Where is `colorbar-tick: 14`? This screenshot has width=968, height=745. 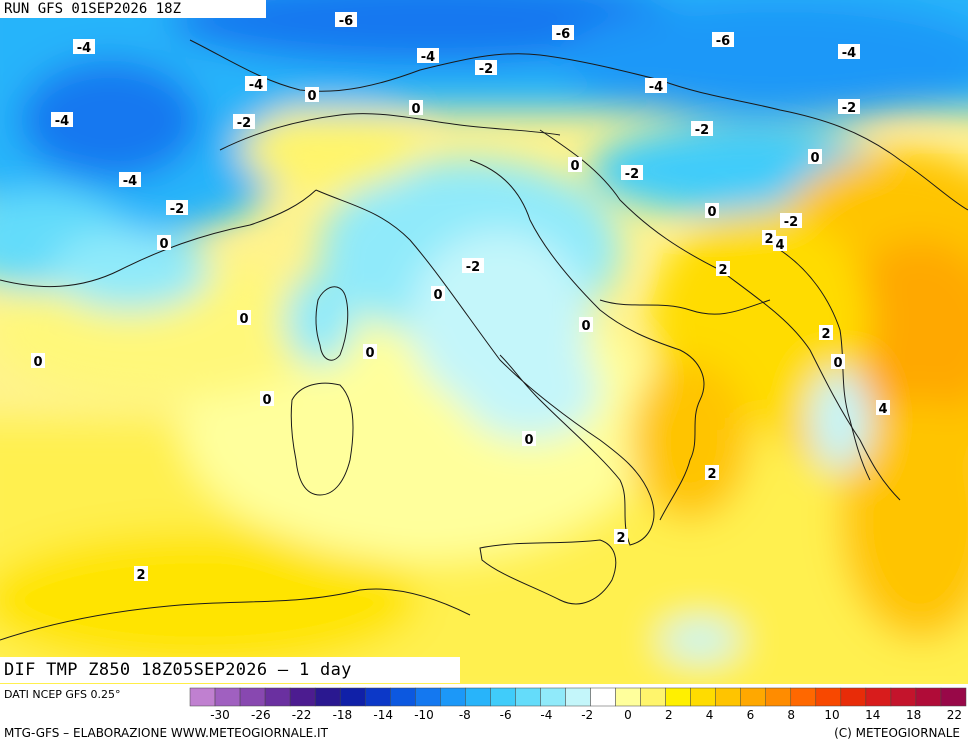 colorbar-tick: 14 is located at coordinates (873, 715).